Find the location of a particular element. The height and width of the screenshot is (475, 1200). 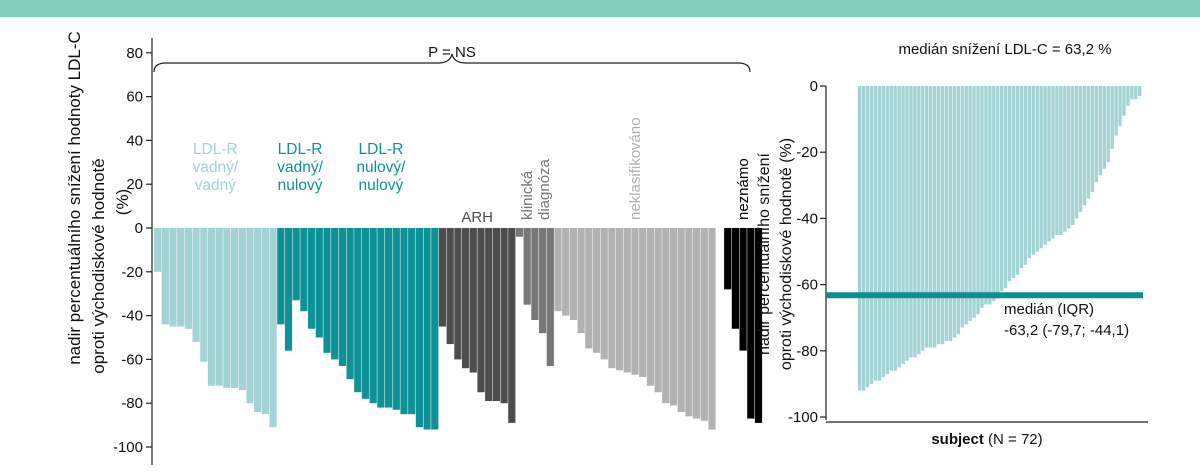

right-y-tick-label: -60 is located at coordinates (807, 285).